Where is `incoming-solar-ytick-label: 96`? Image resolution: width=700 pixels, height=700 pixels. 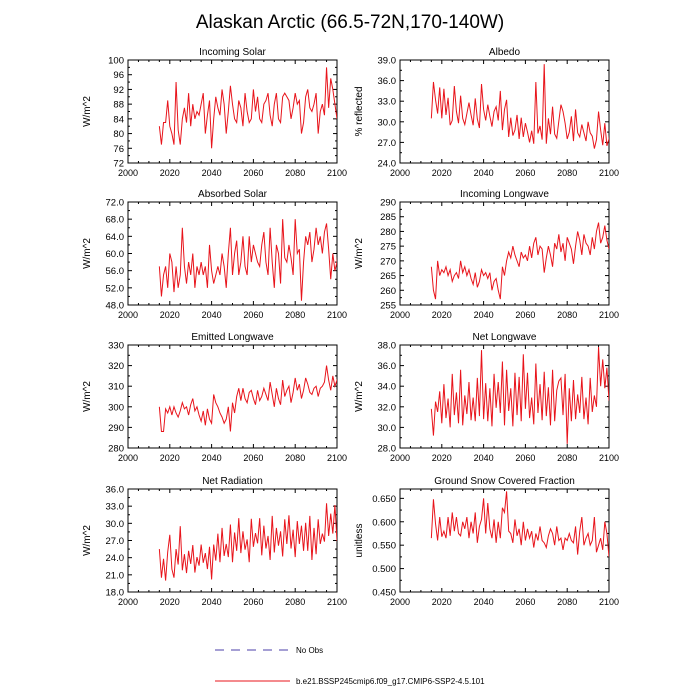
incoming-solar-ytick-label: 96 is located at coordinates (118, 75).